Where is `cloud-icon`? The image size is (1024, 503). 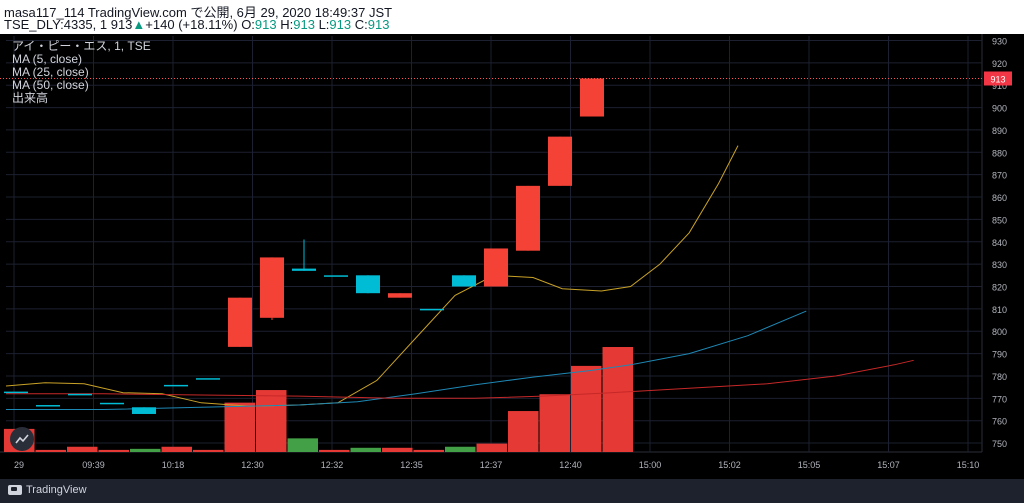
cloud-icon is located at coordinates (22, 439).